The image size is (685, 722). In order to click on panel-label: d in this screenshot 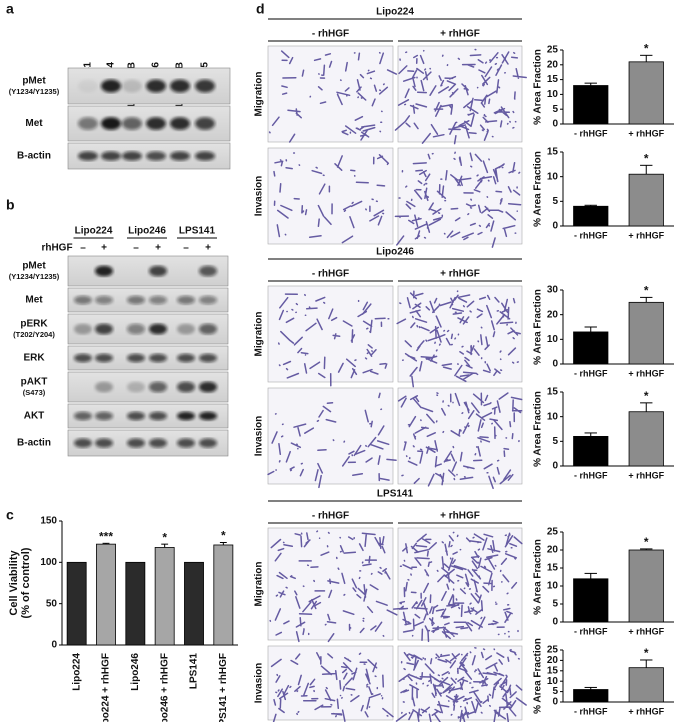, I will do `click(260, 9)`.